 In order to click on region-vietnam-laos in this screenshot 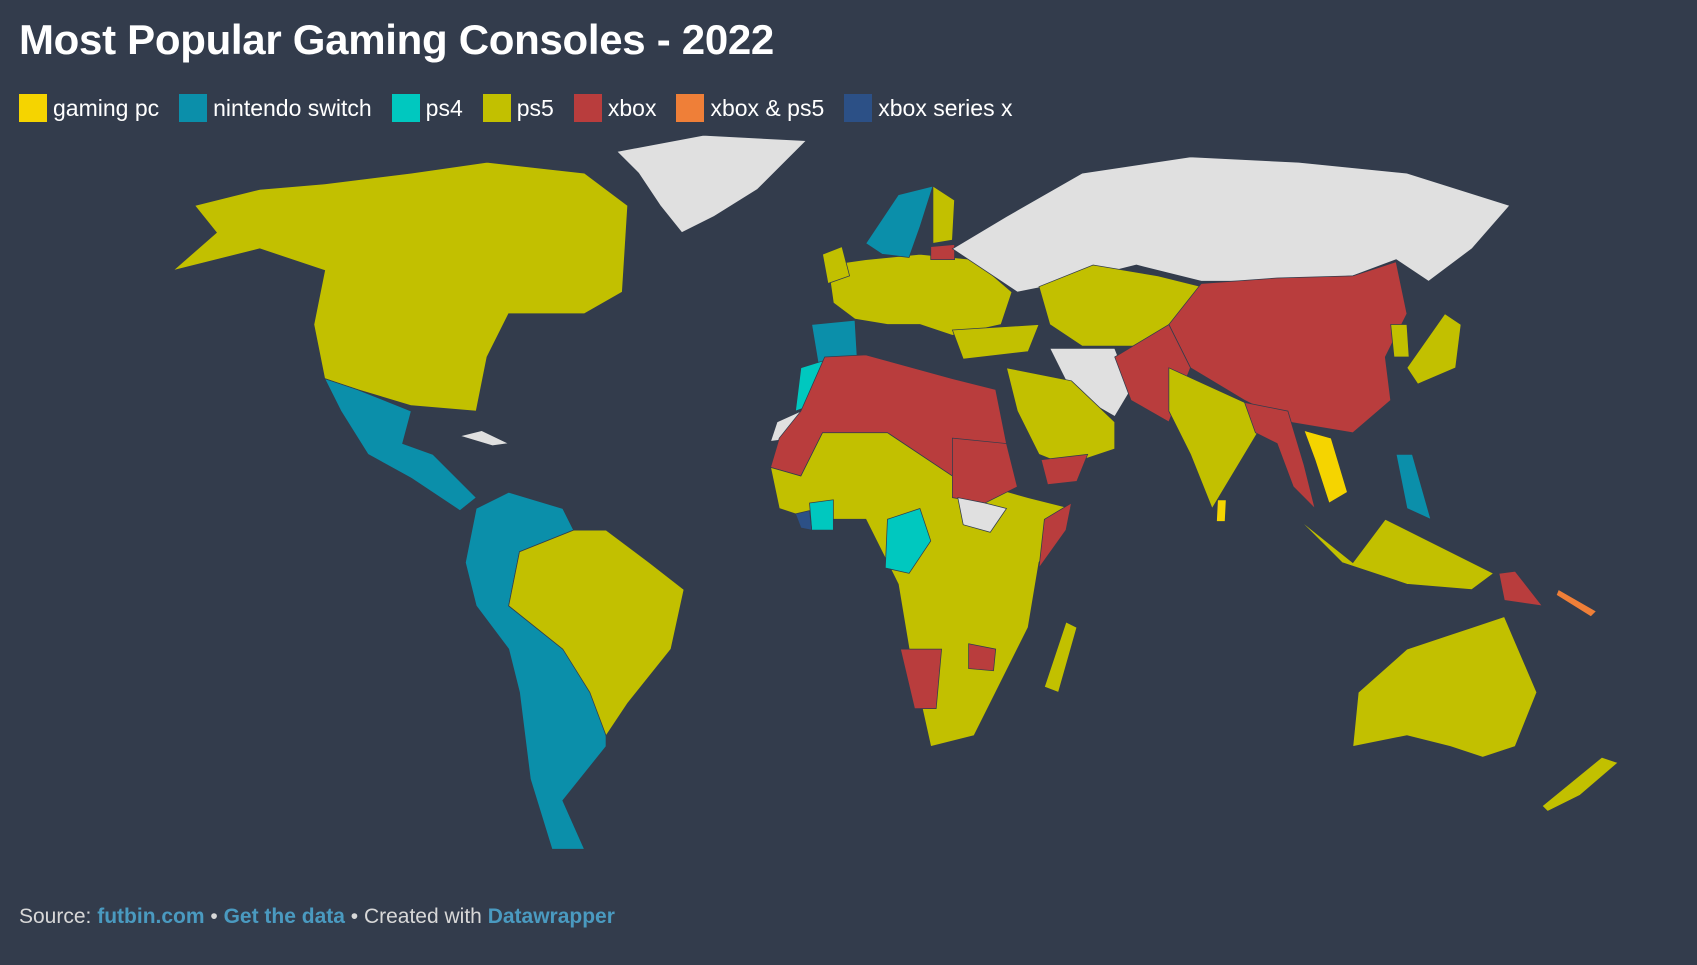, I will do `click(1325, 467)`.